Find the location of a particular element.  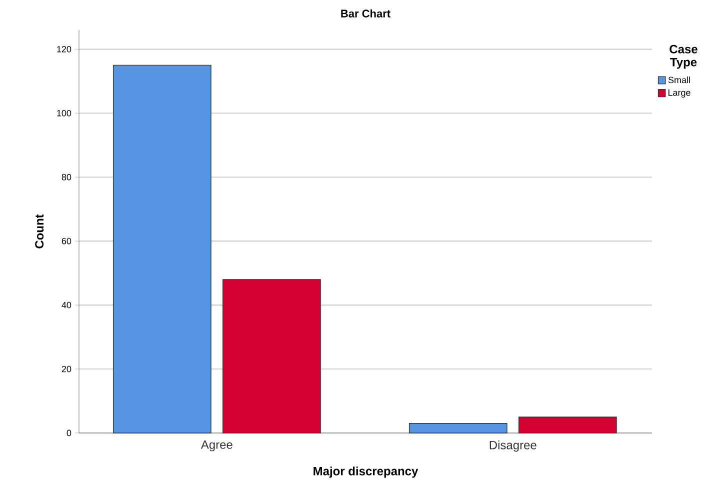

y-tick-label: 100 is located at coordinates (64, 113).